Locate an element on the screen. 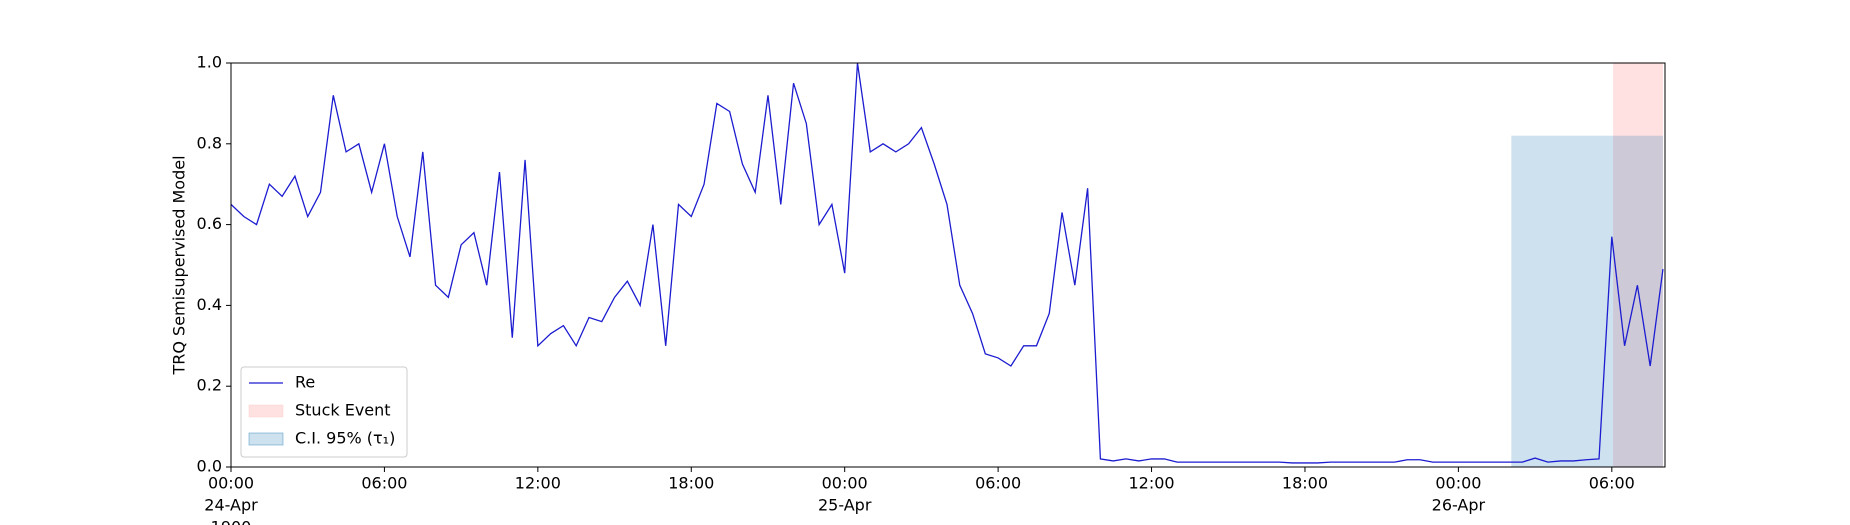 The image size is (1850, 525). y-tick-label: 0.0 is located at coordinates (209, 466).